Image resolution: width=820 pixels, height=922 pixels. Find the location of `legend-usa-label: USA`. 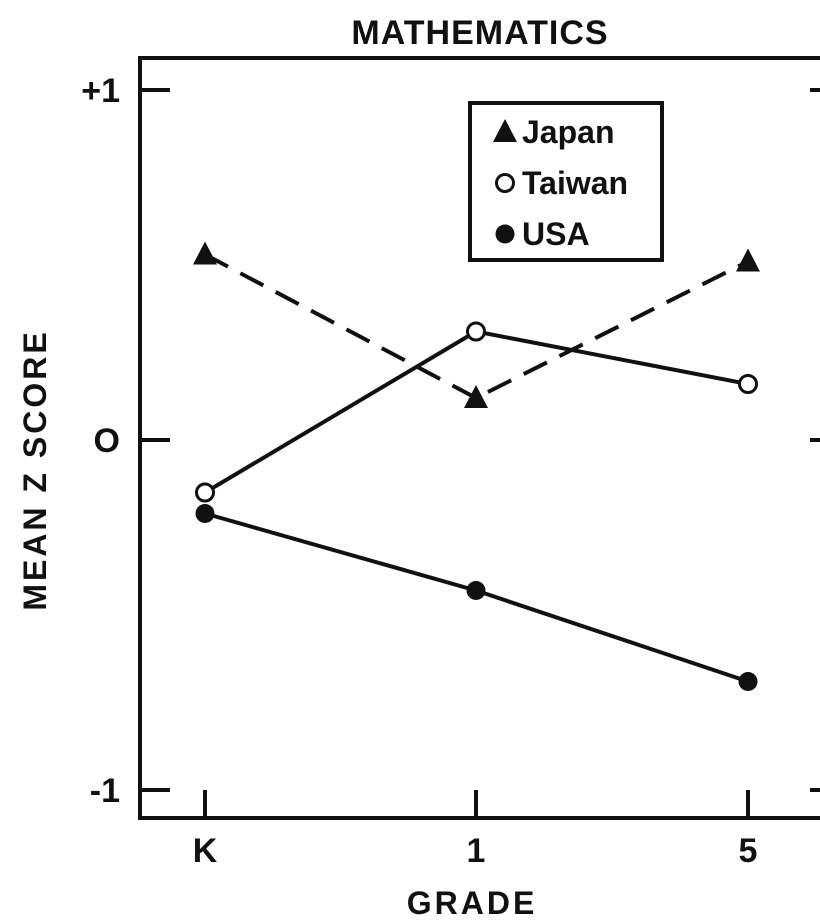

legend-usa-label: USA is located at coordinates (556, 234).